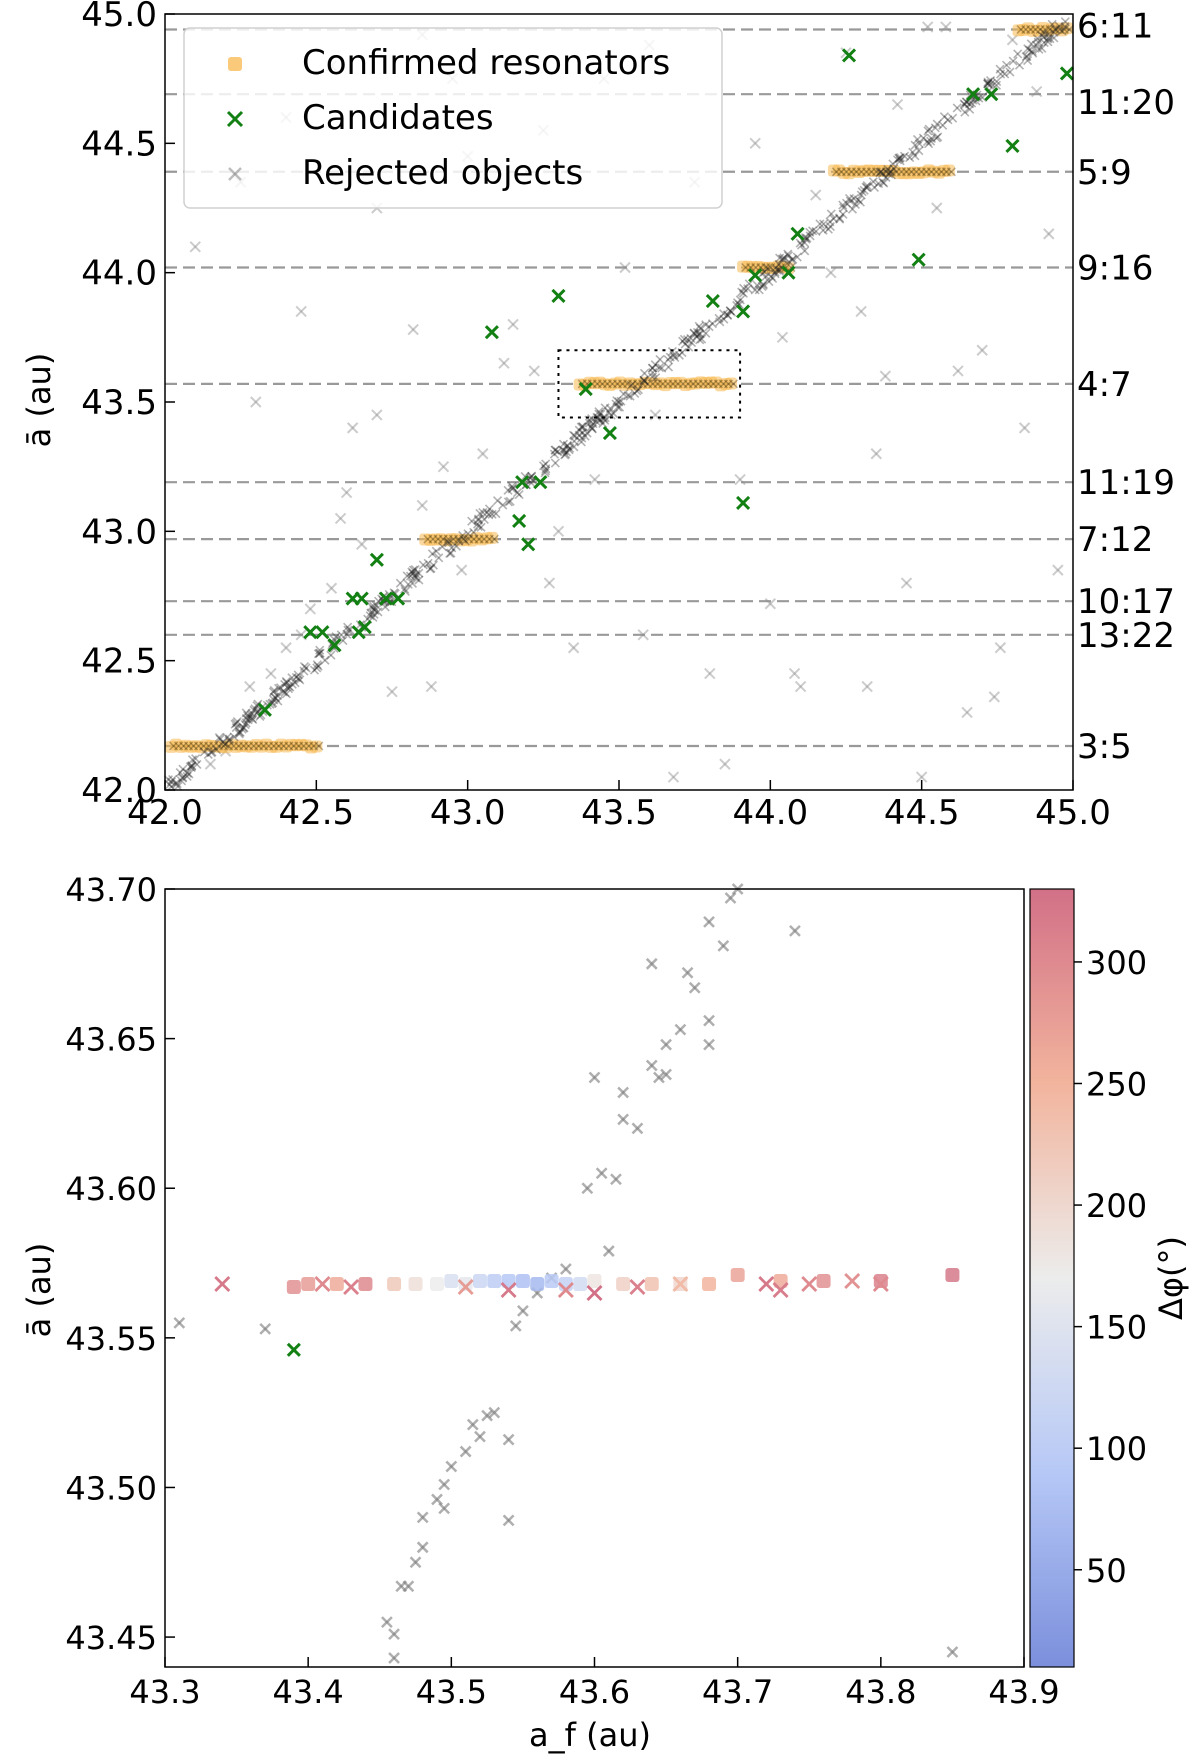  I want to click on colorbar-tick-label: 200, so click(1116, 1206).